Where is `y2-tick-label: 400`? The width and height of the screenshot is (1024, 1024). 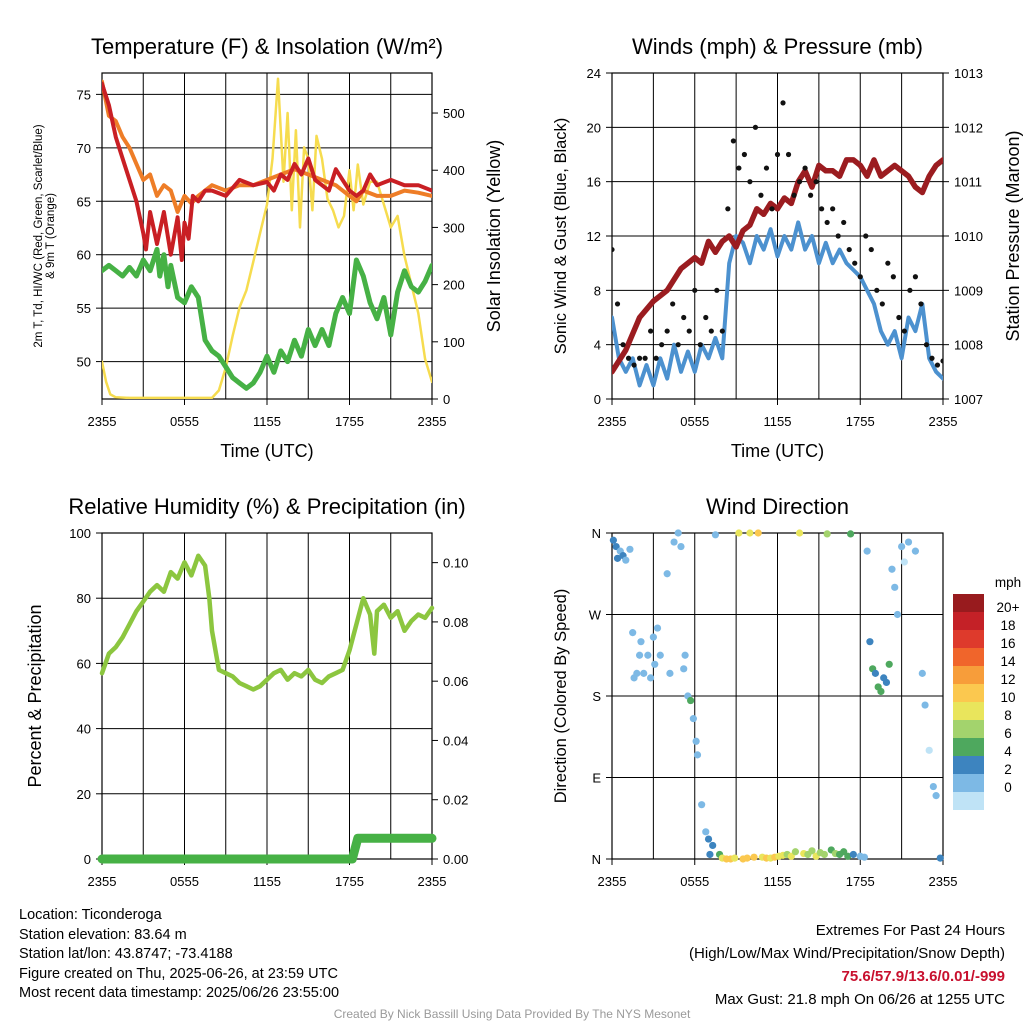
y2-tick-label: 400 is located at coordinates (454, 170).